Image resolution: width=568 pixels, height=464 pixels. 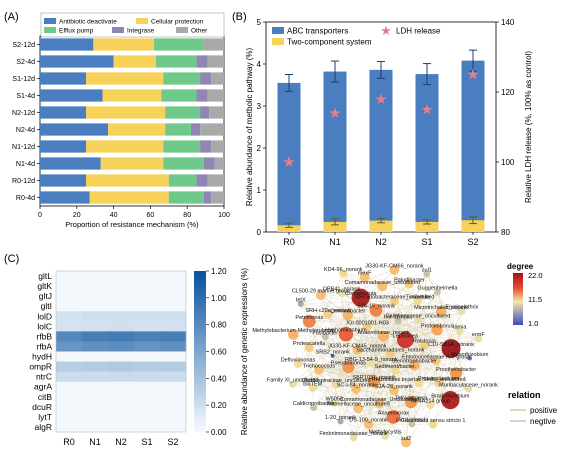 I want to click on network-node-rhizobiales-incertae-sedis-uncultured, so click(x=418, y=383).